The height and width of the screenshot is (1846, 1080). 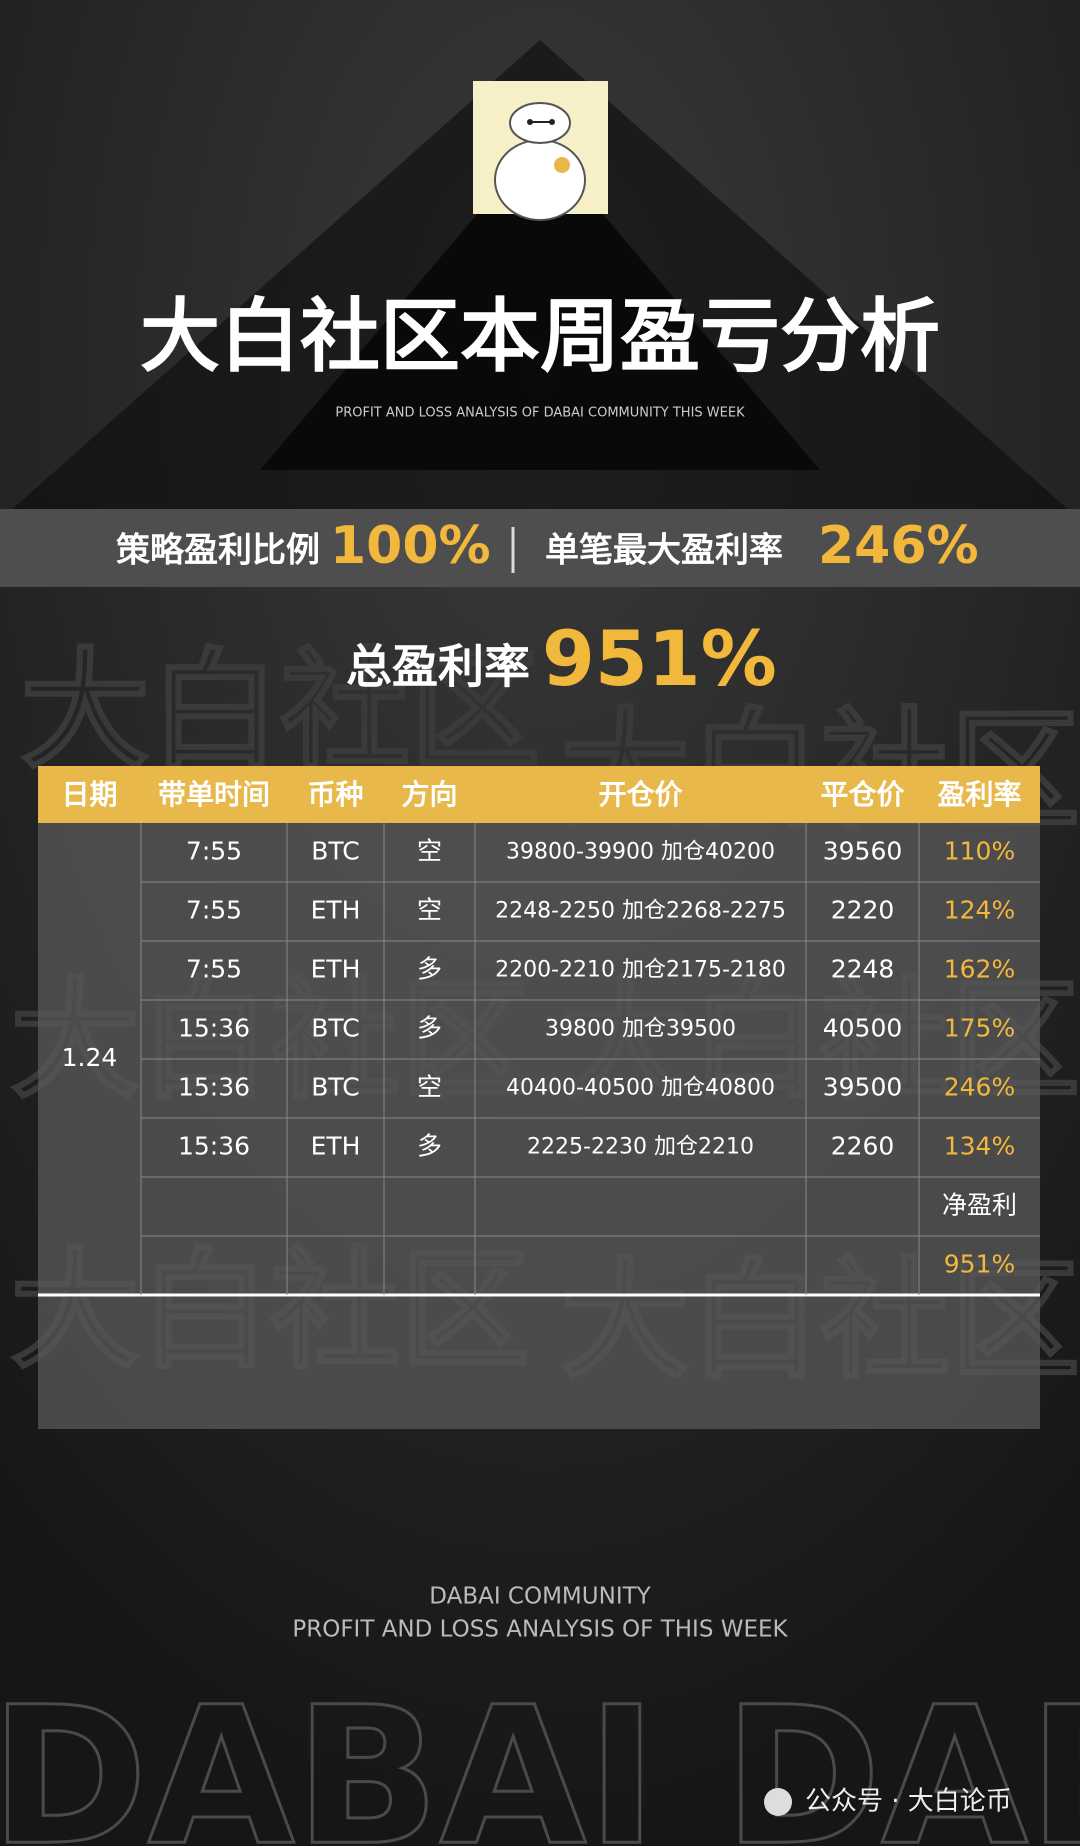 I want to click on cell: 2260, so click(x=863, y=1146).